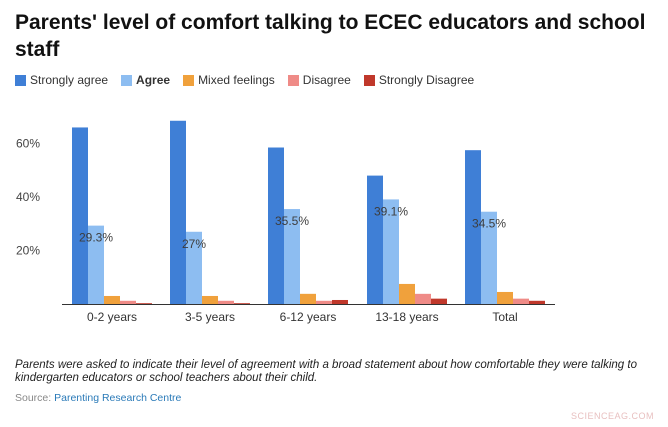 This screenshot has width=668, height=427. I want to click on legend-label: Agree, so click(153, 80).